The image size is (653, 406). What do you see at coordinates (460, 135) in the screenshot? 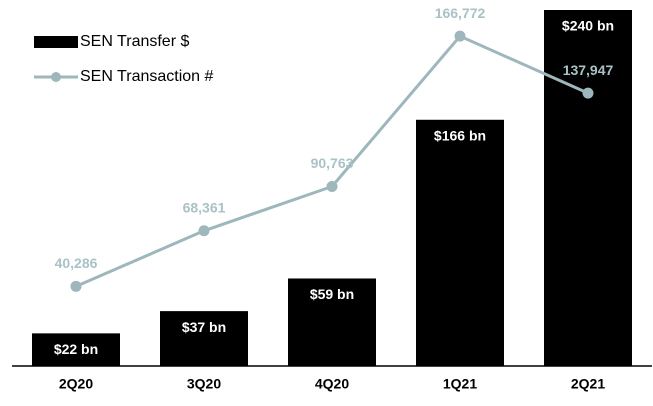
I see `bar-value-label: $166 bn` at bounding box center [460, 135].